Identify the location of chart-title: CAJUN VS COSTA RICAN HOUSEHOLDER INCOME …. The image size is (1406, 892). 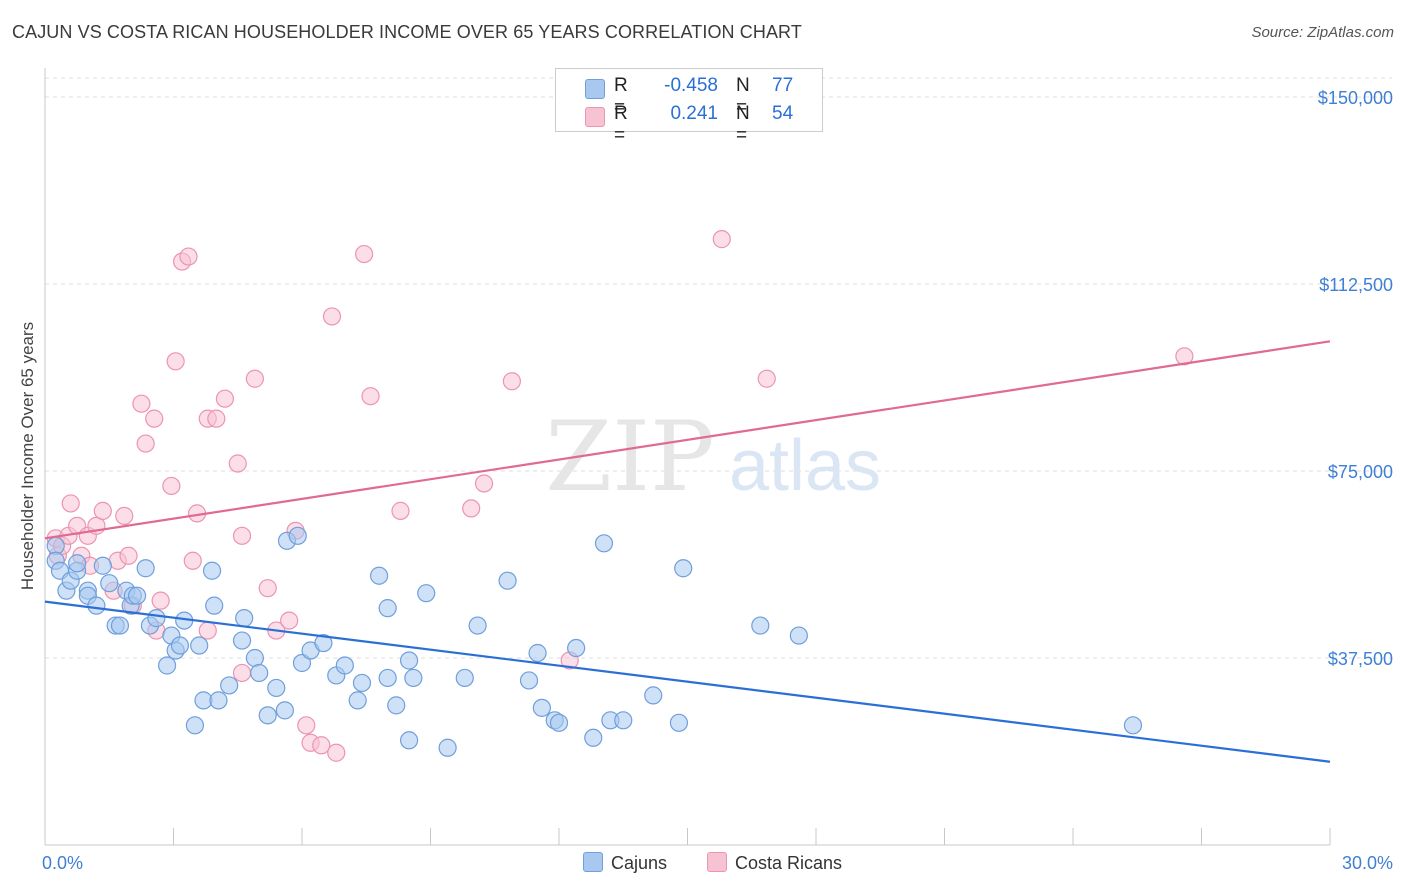
(407, 32).